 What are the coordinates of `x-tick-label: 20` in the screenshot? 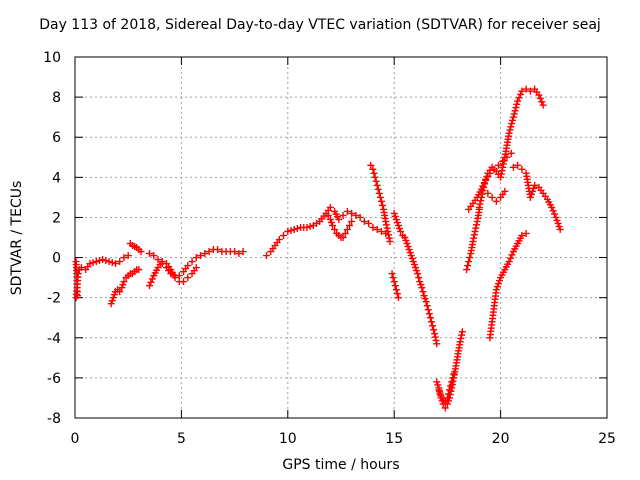 It's located at (501, 439).